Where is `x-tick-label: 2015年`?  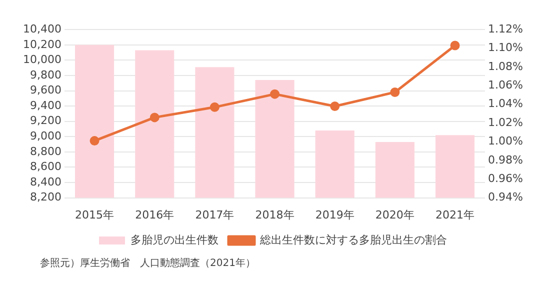 x-tick-label: 2015年 is located at coordinates (94, 215).